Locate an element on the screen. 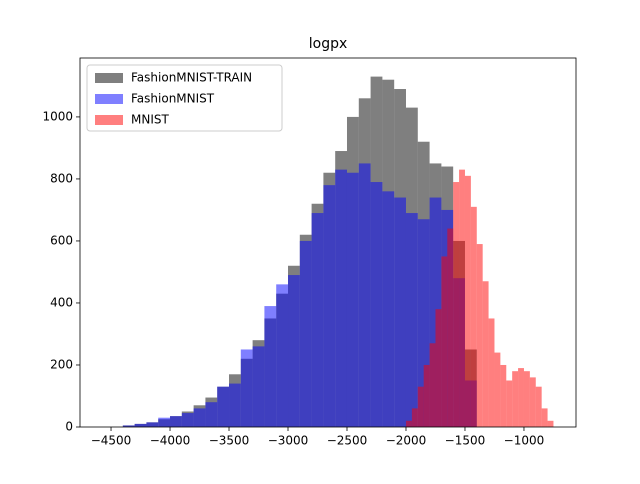  x-tick-label: −3000 is located at coordinates (288, 441).